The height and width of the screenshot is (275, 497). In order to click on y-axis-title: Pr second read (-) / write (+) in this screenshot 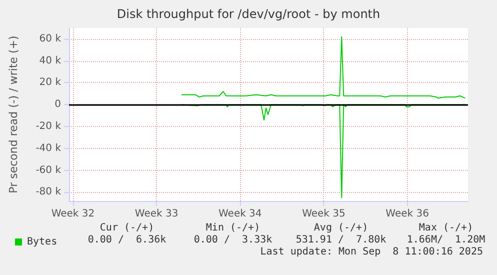, I will do `click(13, 115)`.